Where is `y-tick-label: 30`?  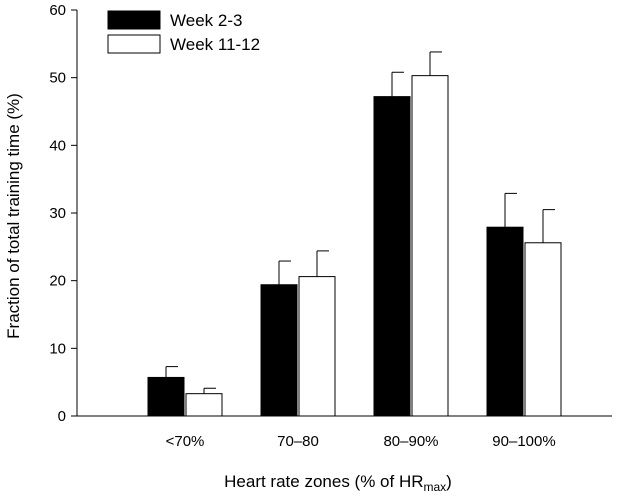
y-tick-label: 30 is located at coordinates (57, 213).